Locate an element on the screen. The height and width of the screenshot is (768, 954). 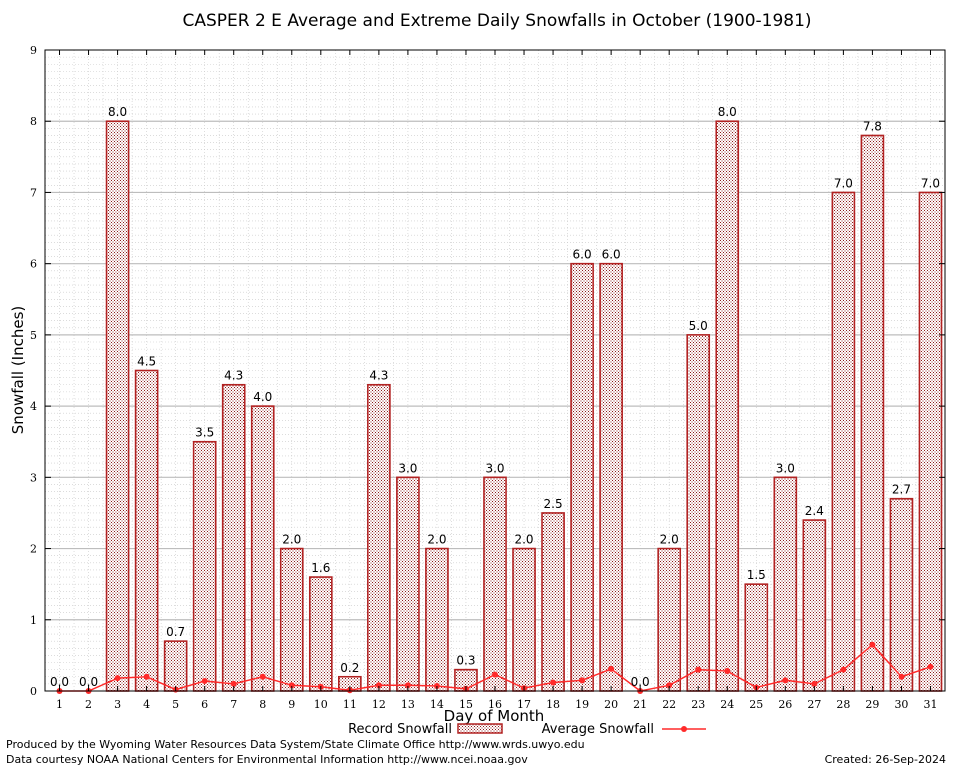
bar-value-label-day-13: 3.0 is located at coordinates (407, 468).